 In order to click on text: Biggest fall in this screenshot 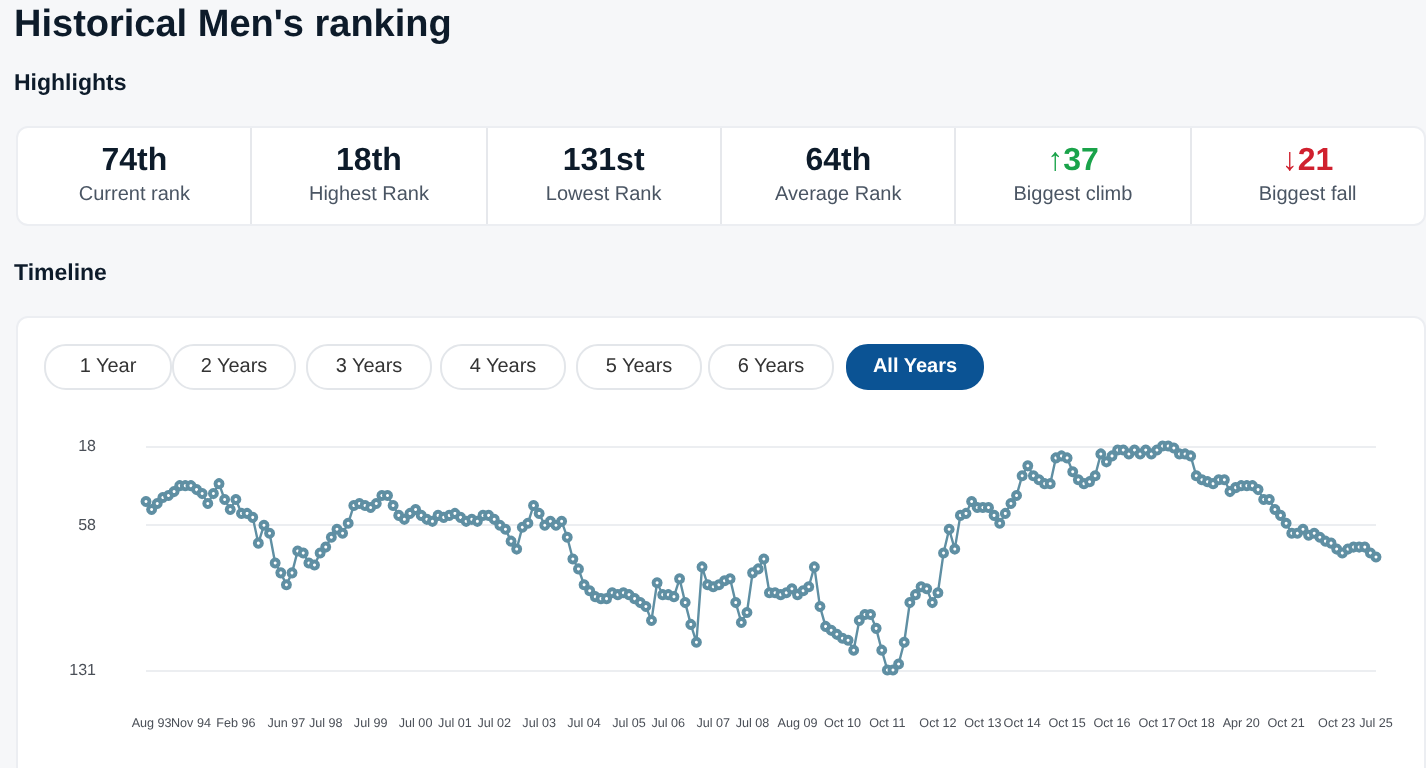, I will do `click(1307, 196)`.